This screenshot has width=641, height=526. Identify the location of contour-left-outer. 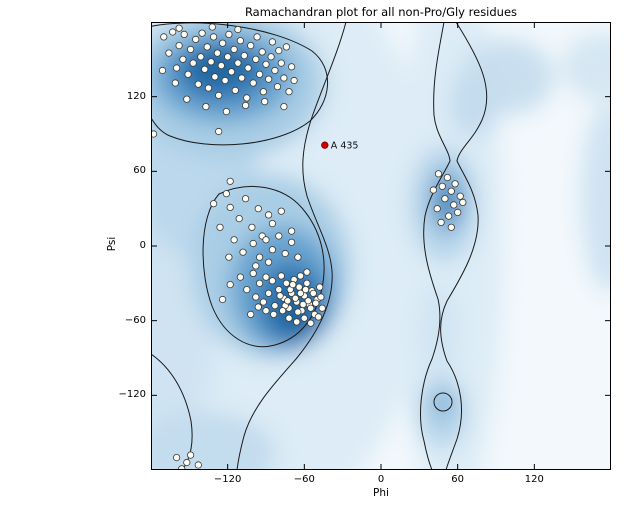
(291, 246).